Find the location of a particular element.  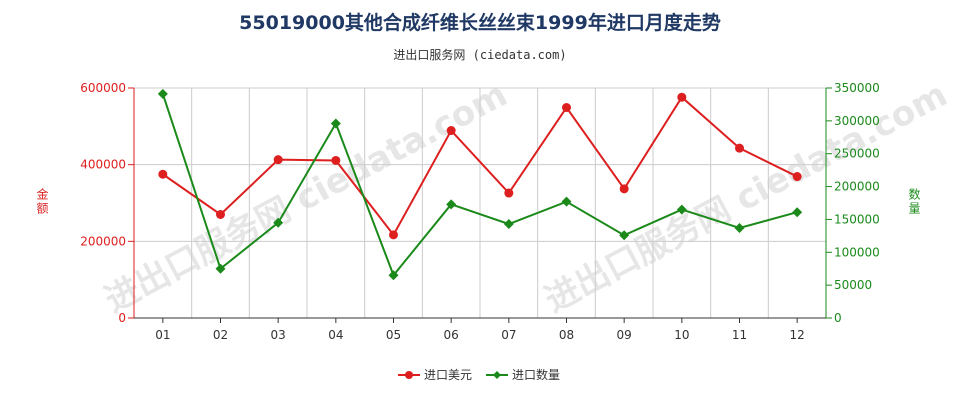

y-right-tick-label: 50000 is located at coordinates (853, 285).